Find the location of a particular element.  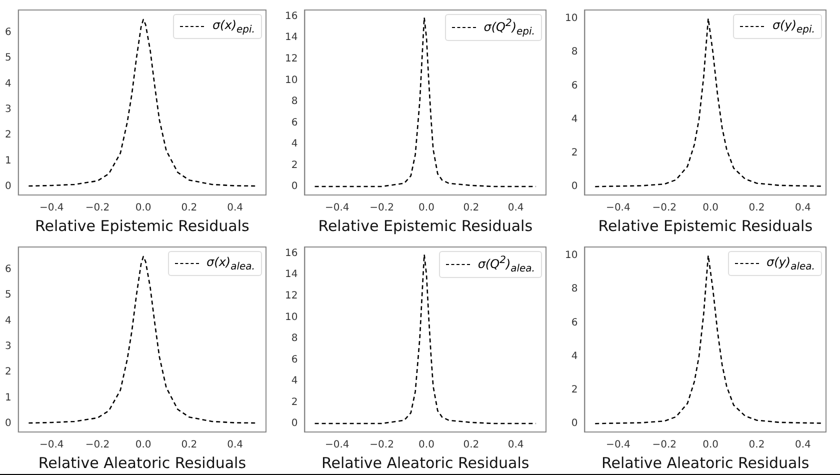

legend-label: σ(x)$_{epi.}$ is located at coordinates (233, 27).